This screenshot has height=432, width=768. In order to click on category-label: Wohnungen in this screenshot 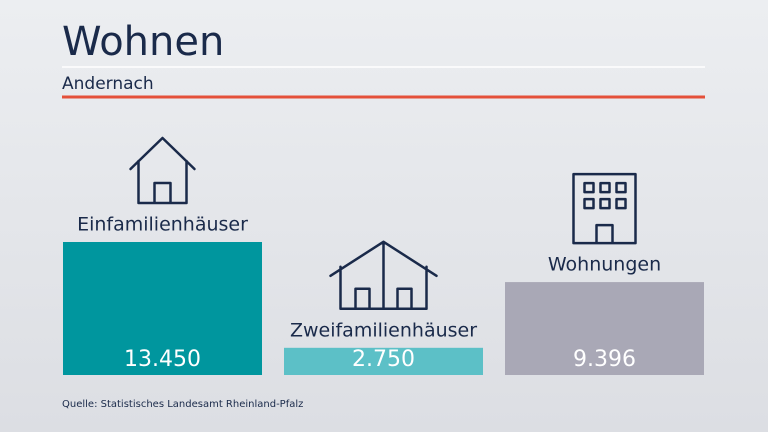, I will do `click(604, 265)`.